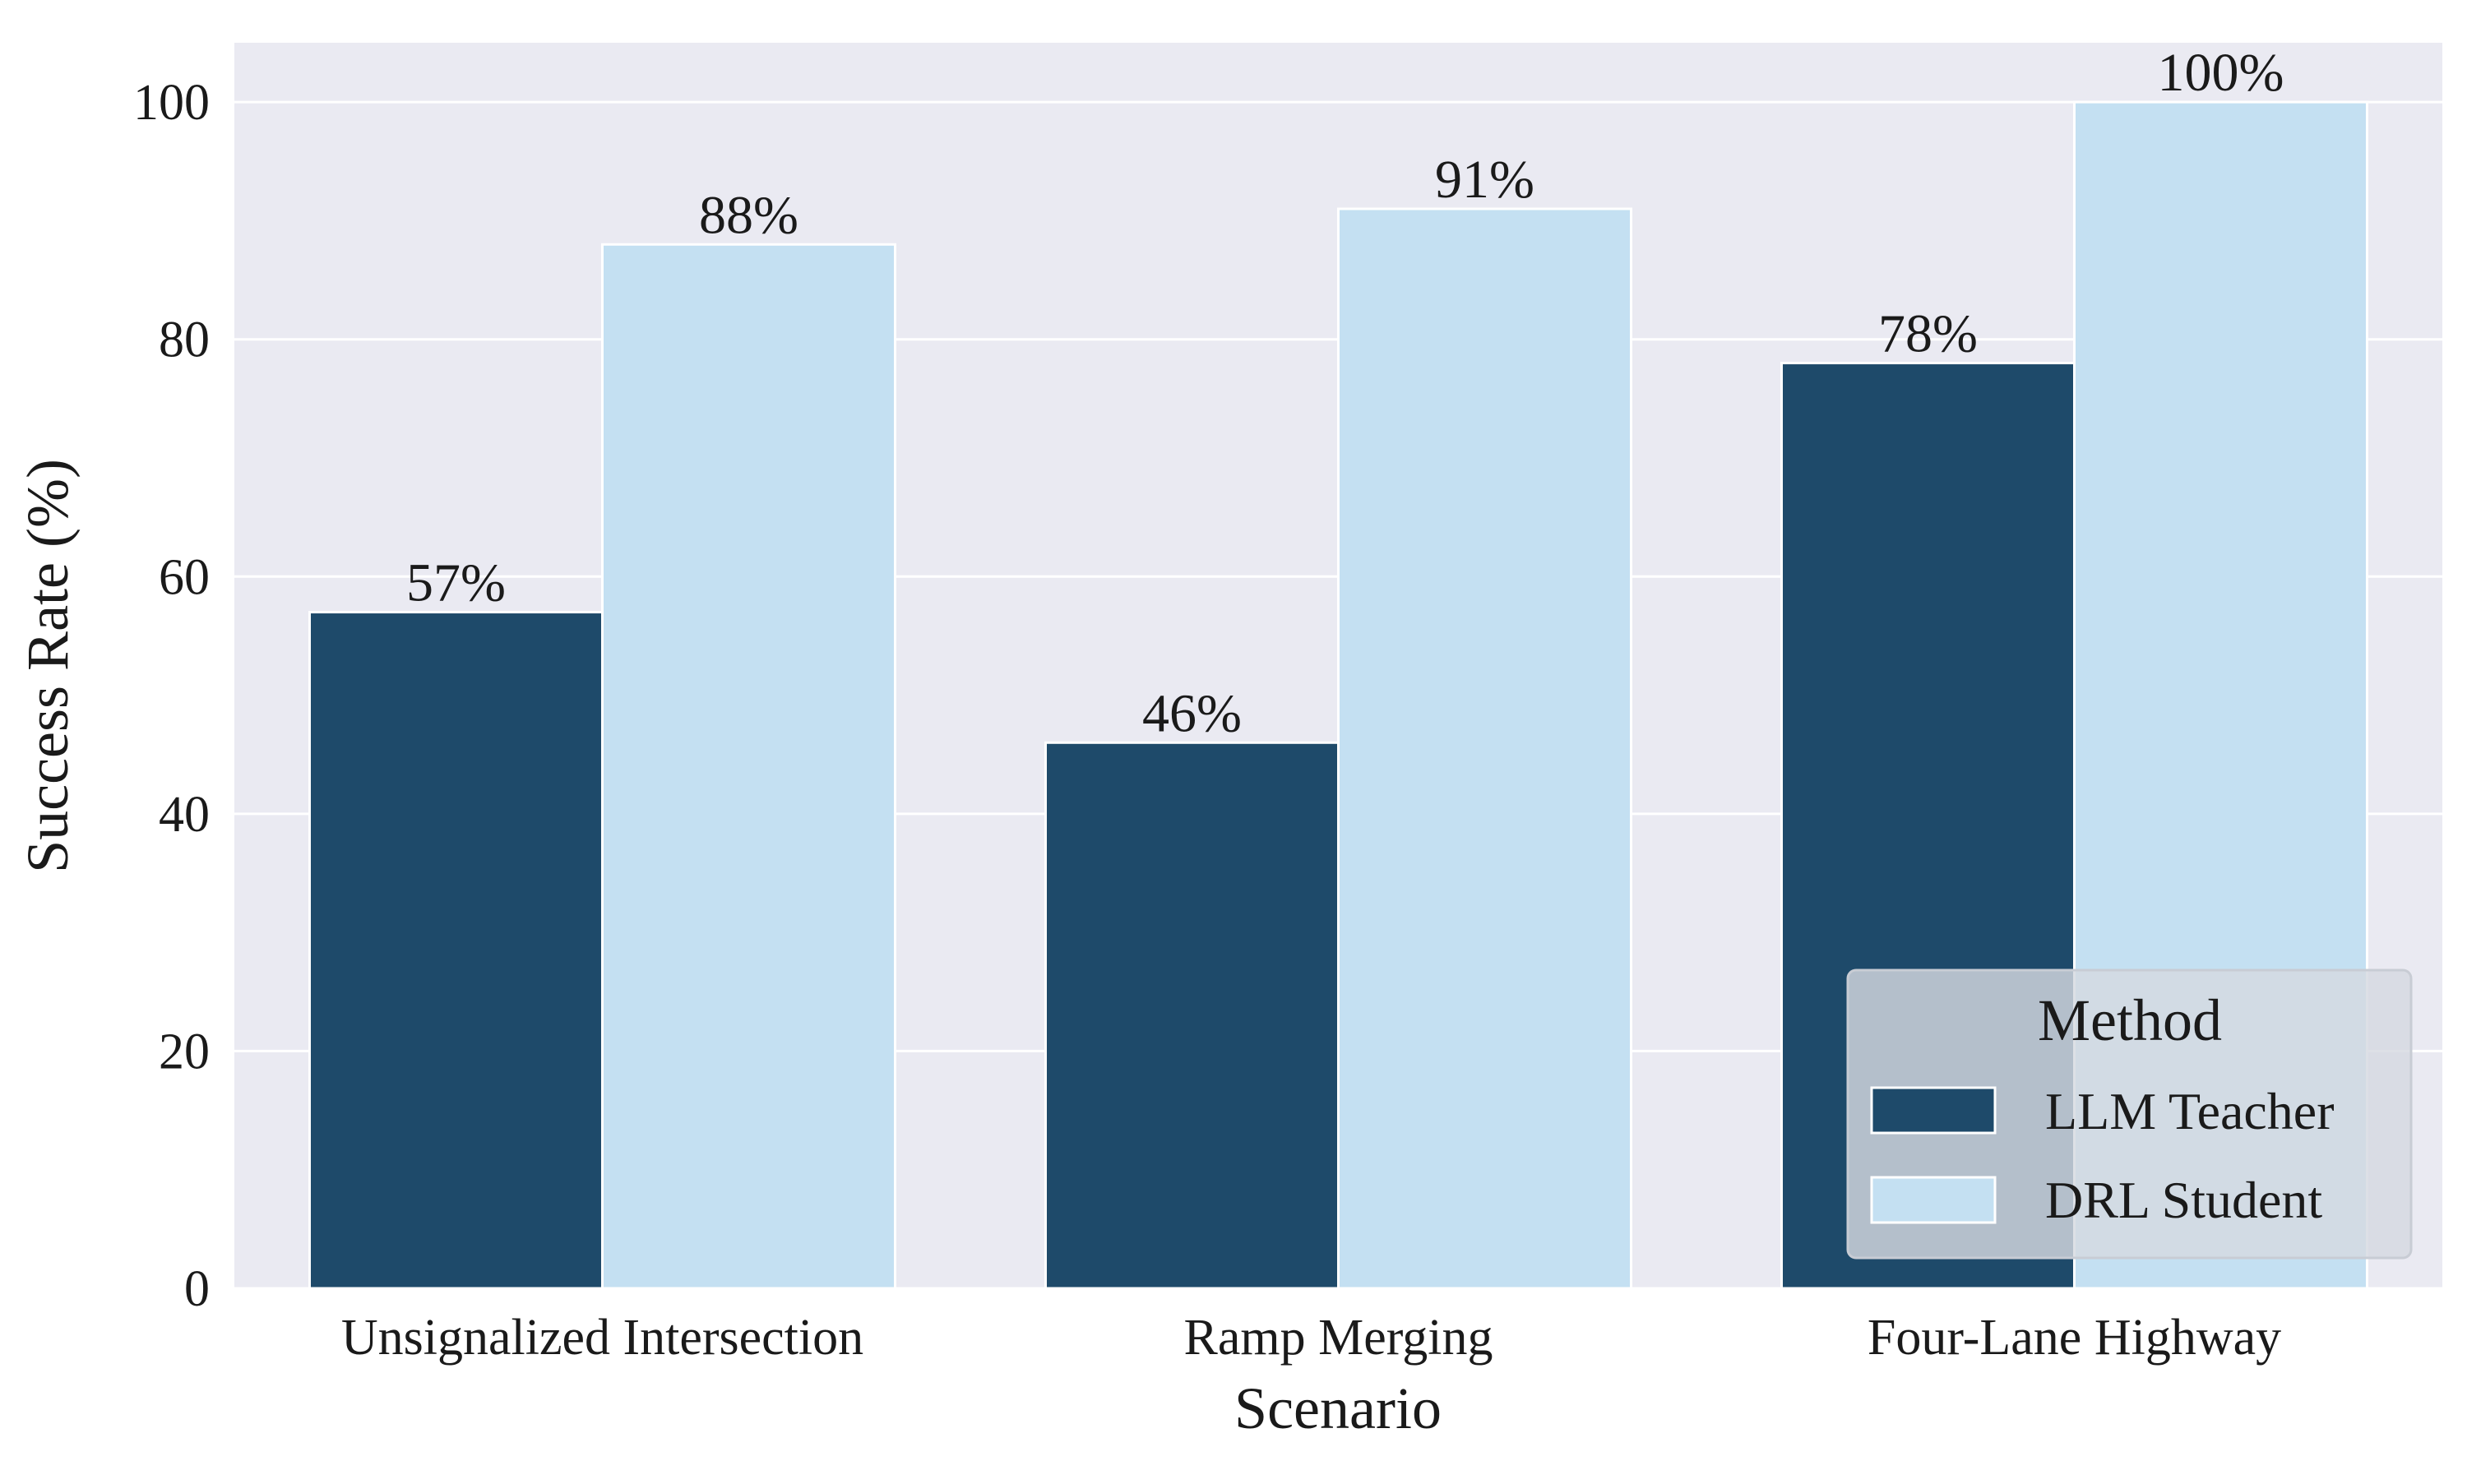 The height and width of the screenshot is (1484, 2467). What do you see at coordinates (184, 1051) in the screenshot?
I see `y-tick-label: 20` at bounding box center [184, 1051].